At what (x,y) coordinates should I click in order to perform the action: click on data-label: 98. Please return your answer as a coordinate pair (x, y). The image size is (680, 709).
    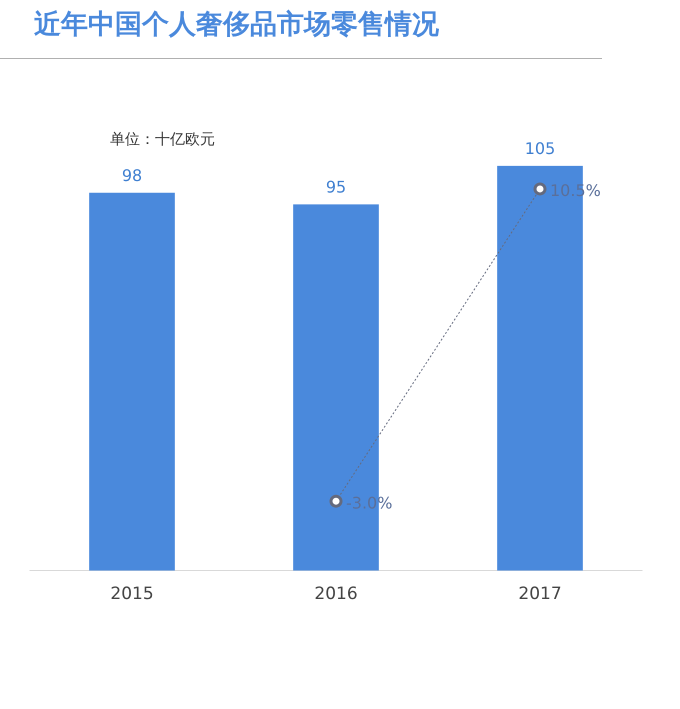
    Looking at the image, I should click on (132, 175).